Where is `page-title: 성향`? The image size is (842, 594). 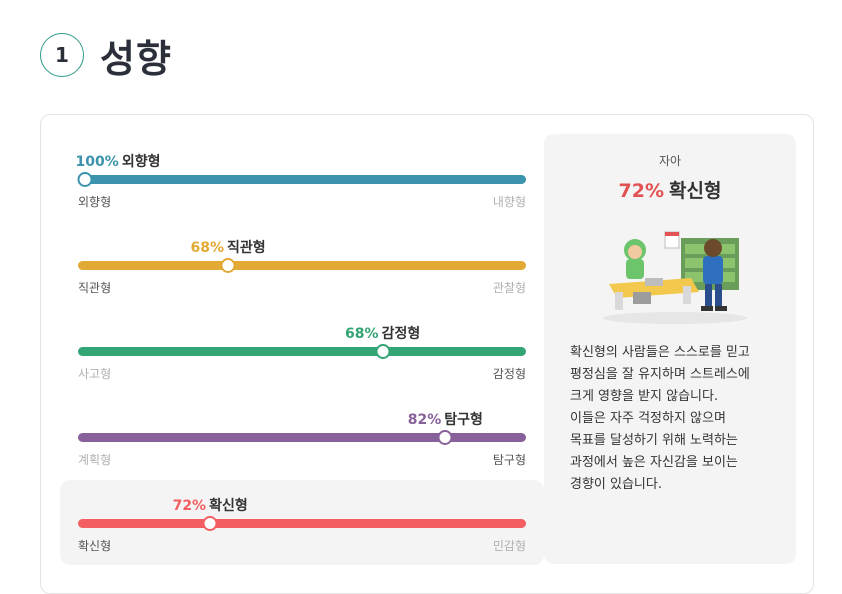 page-title: 성향 is located at coordinates (136, 58).